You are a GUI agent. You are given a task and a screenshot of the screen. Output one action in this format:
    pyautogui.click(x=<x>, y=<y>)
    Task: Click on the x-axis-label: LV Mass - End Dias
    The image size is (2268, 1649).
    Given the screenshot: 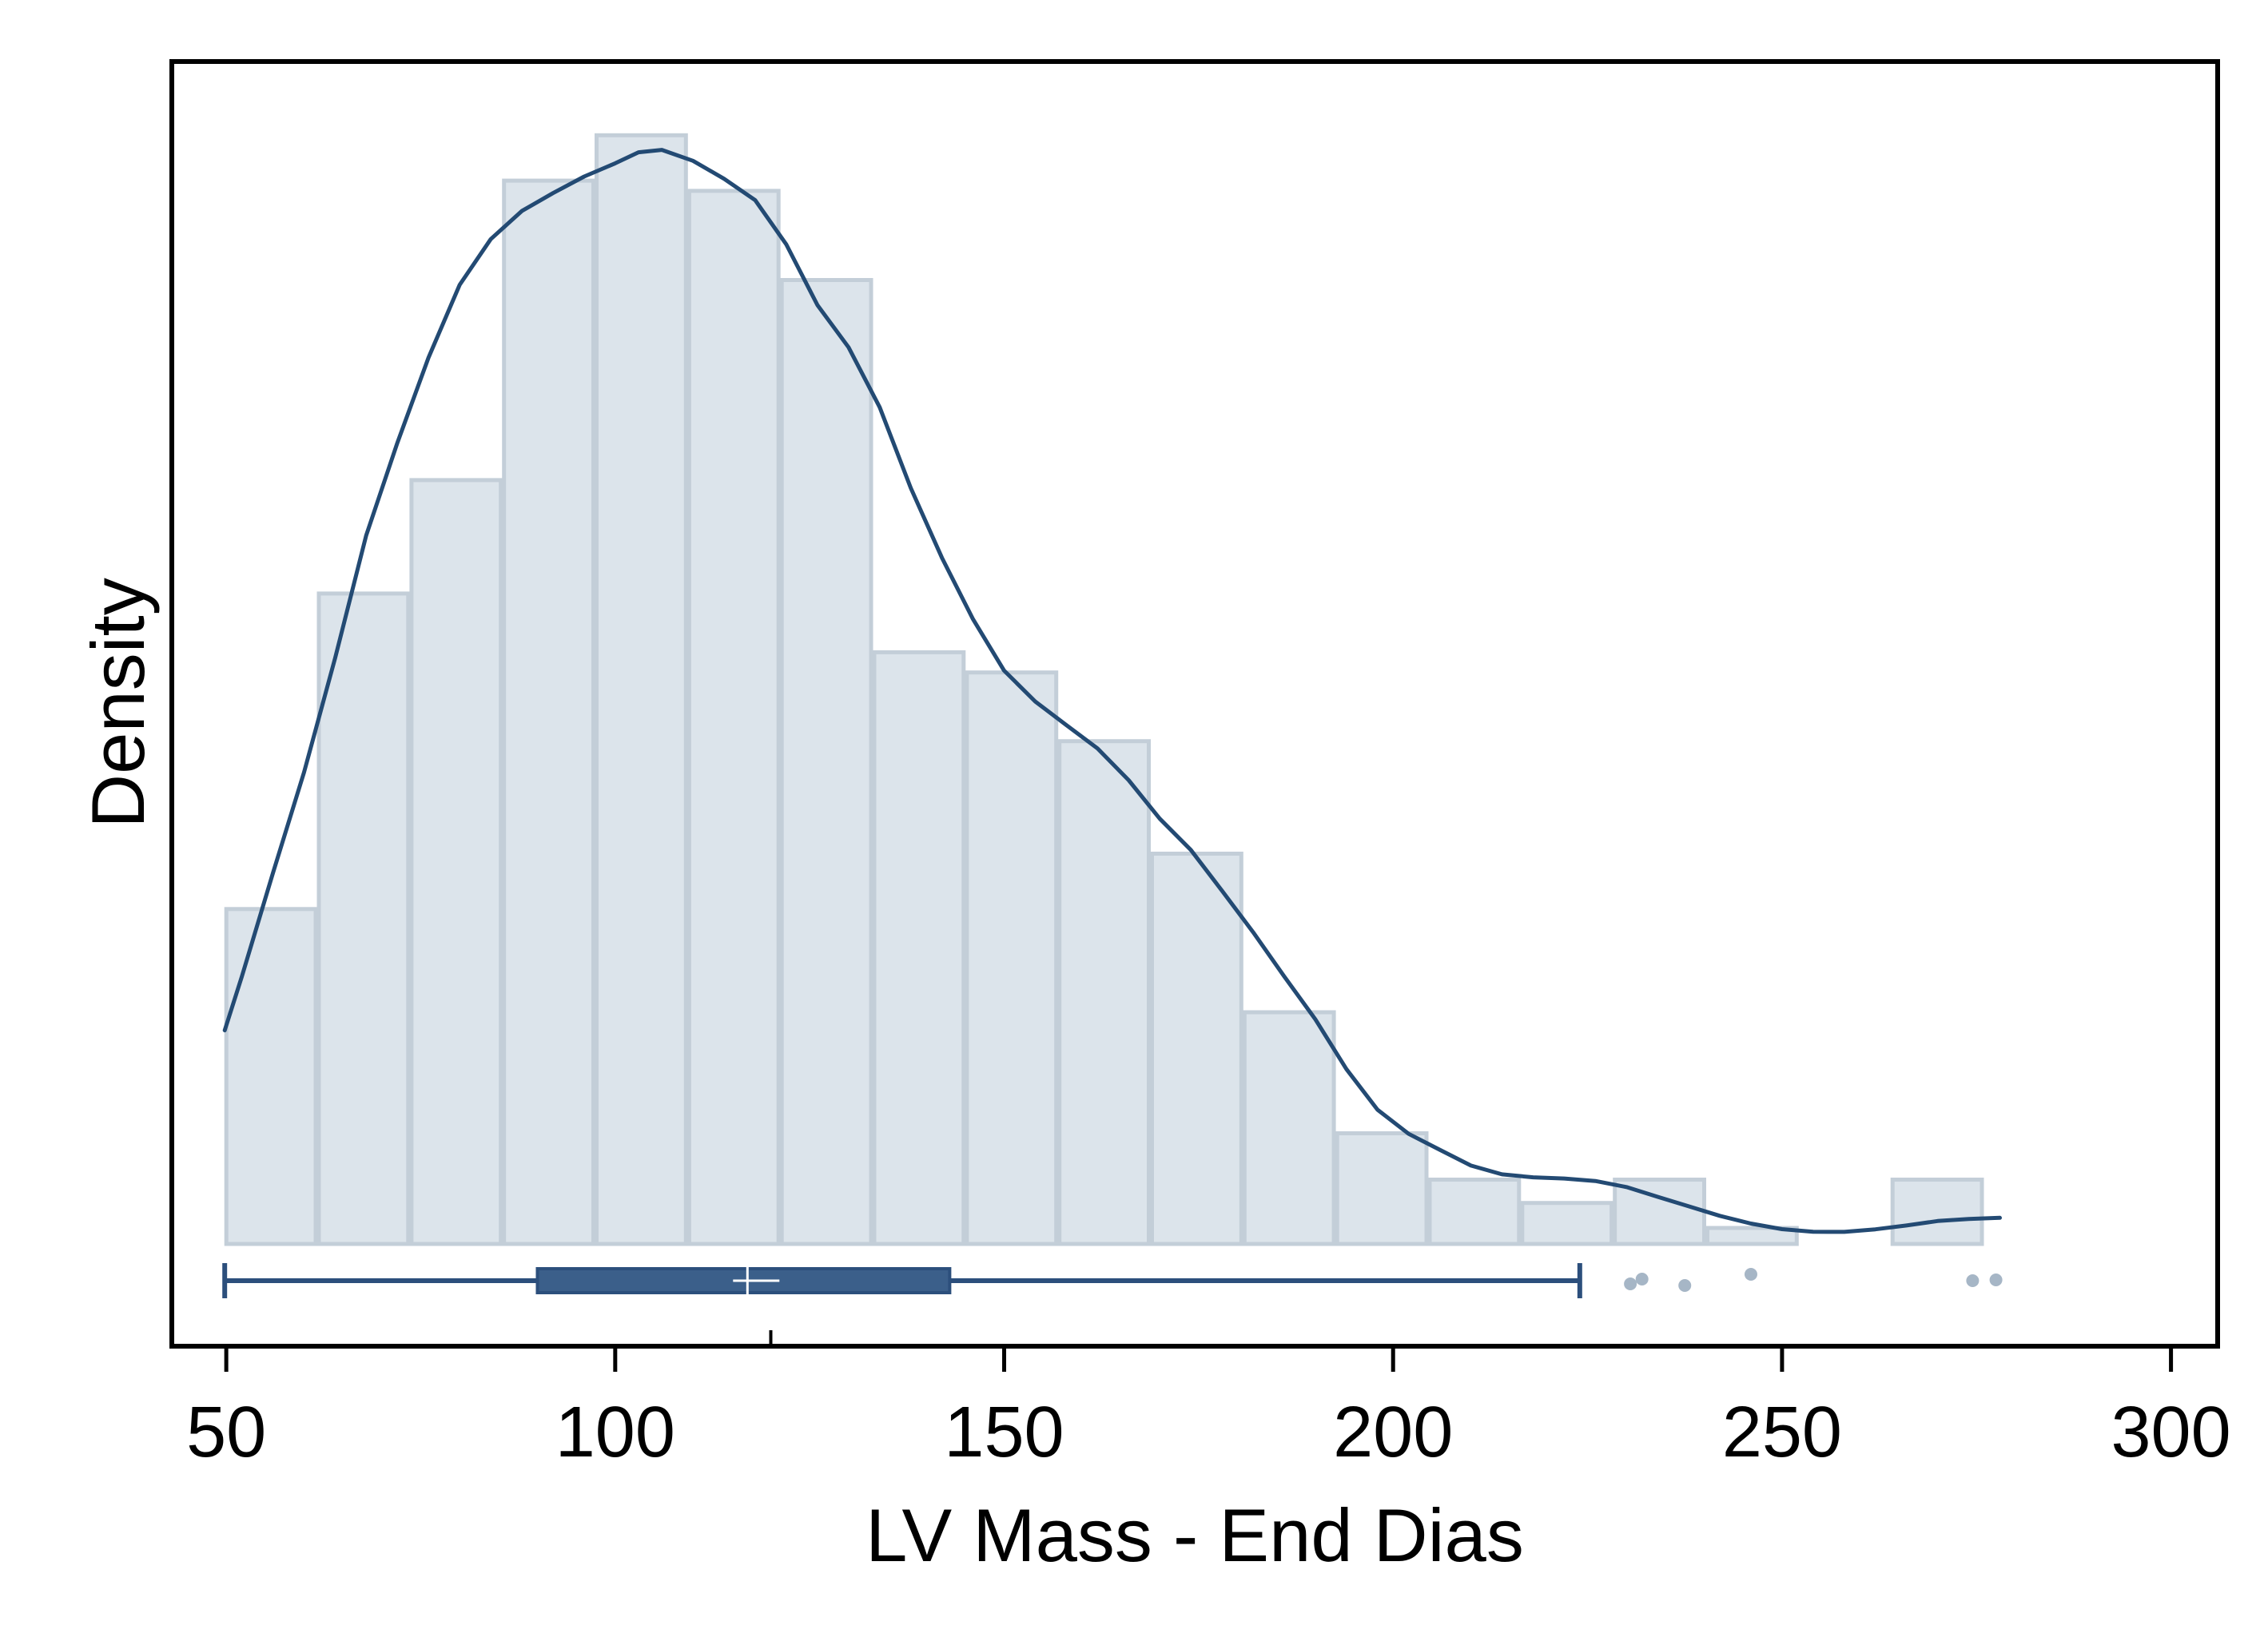 What is the action you would take?
    pyautogui.click(x=1194, y=1535)
    